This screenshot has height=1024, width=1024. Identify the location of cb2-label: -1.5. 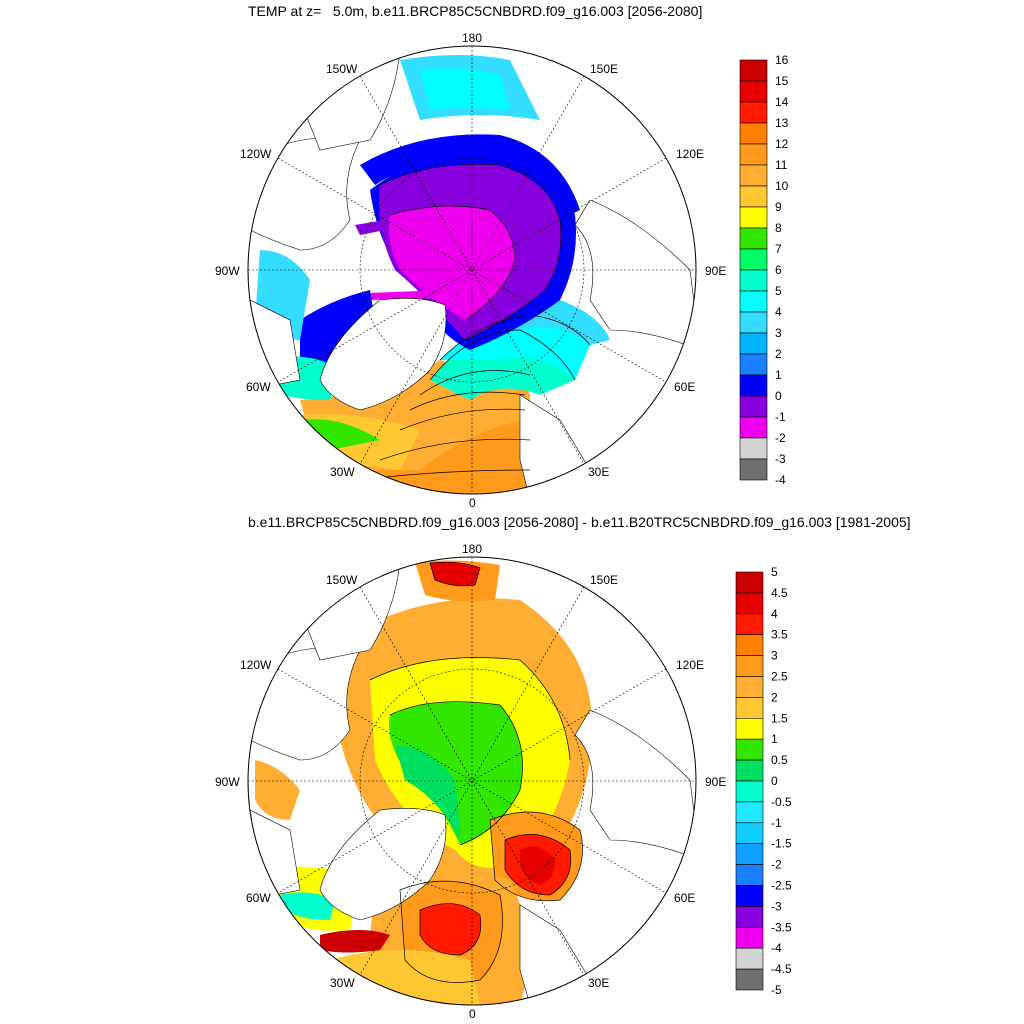
(781, 844).